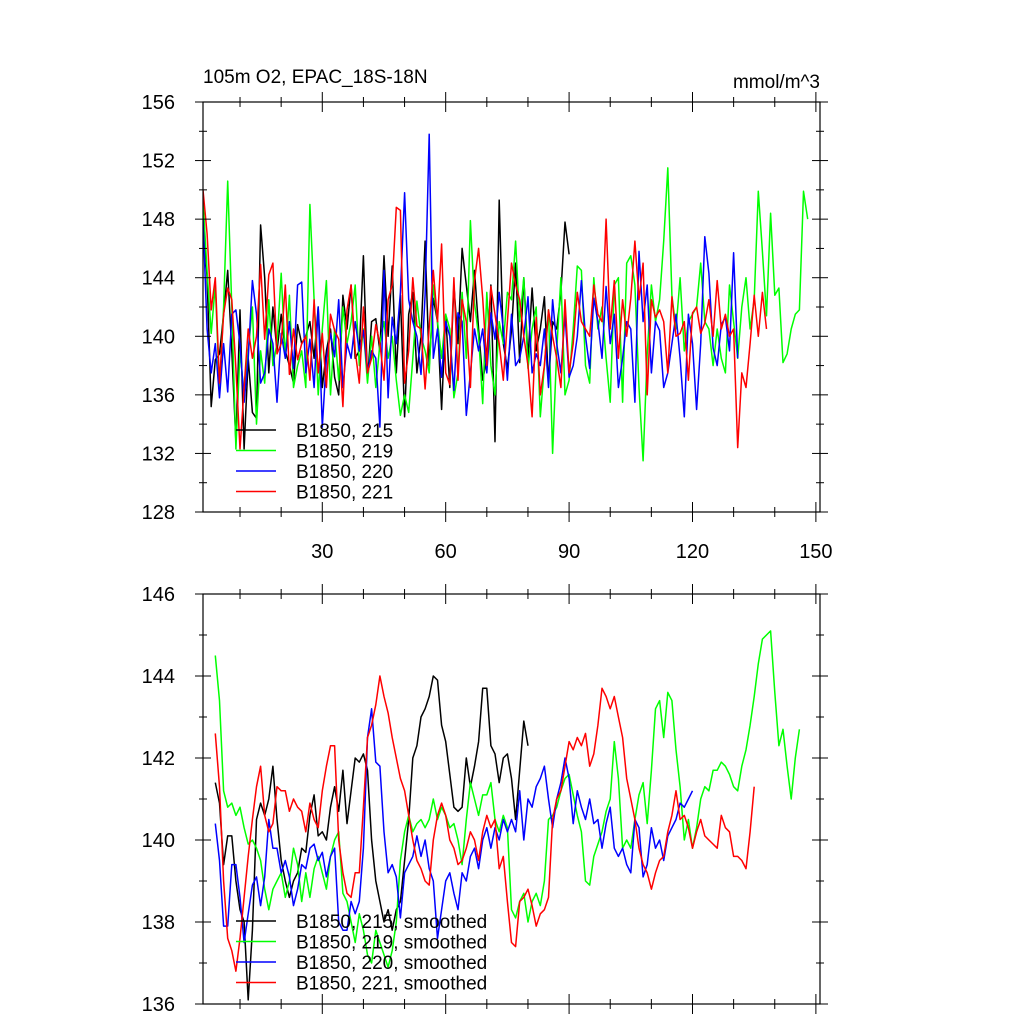 This screenshot has width=1024, height=1024. What do you see at coordinates (446, 552) in the screenshot?
I see `x-tick-label: 60` at bounding box center [446, 552].